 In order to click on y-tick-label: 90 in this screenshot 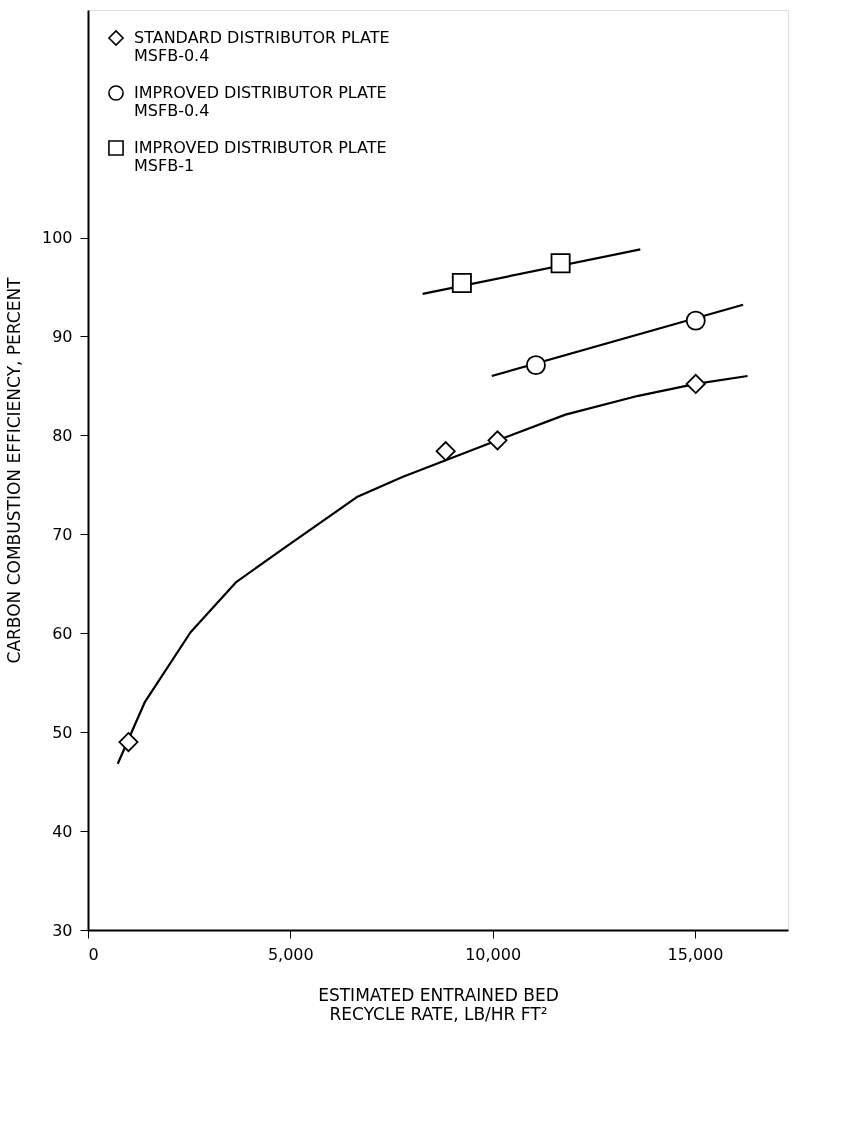, I will do `click(62, 336)`.